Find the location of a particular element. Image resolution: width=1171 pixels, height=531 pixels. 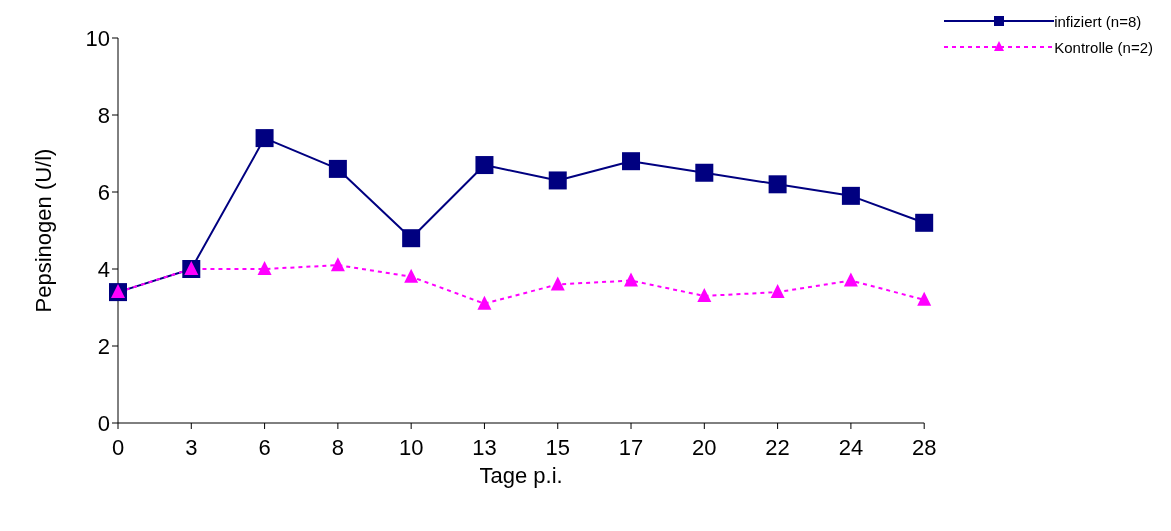

y-tick-label: 10 is located at coordinates (97, 38).